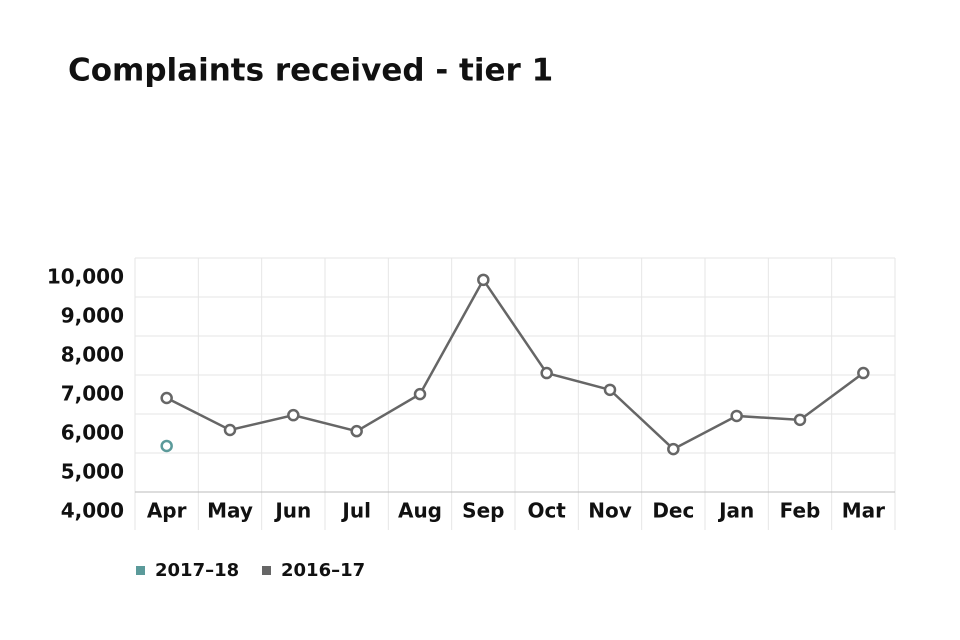 The image size is (960, 640). I want to click on y-tick-label: 10,000, so click(85, 277).